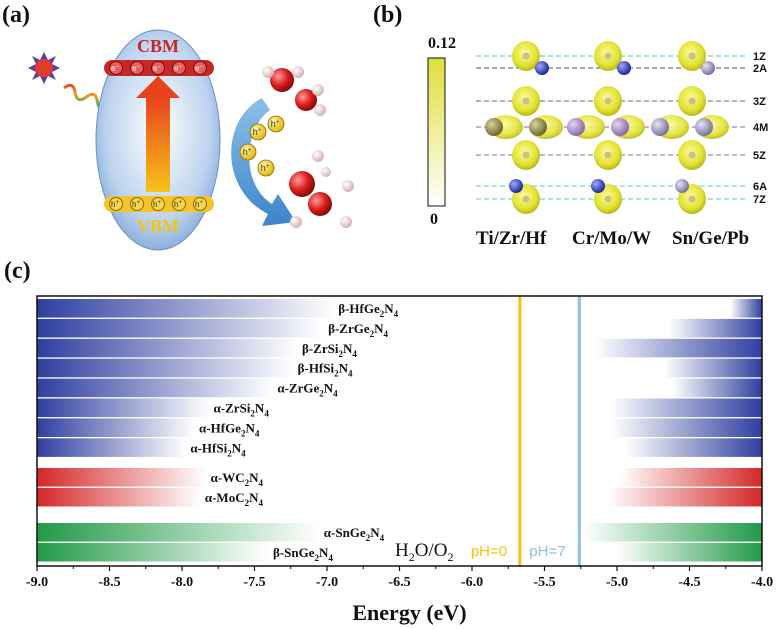  Describe the element at coordinates (307, 390) in the screenshot. I see `material-label: α-ZrGe2N4` at that location.